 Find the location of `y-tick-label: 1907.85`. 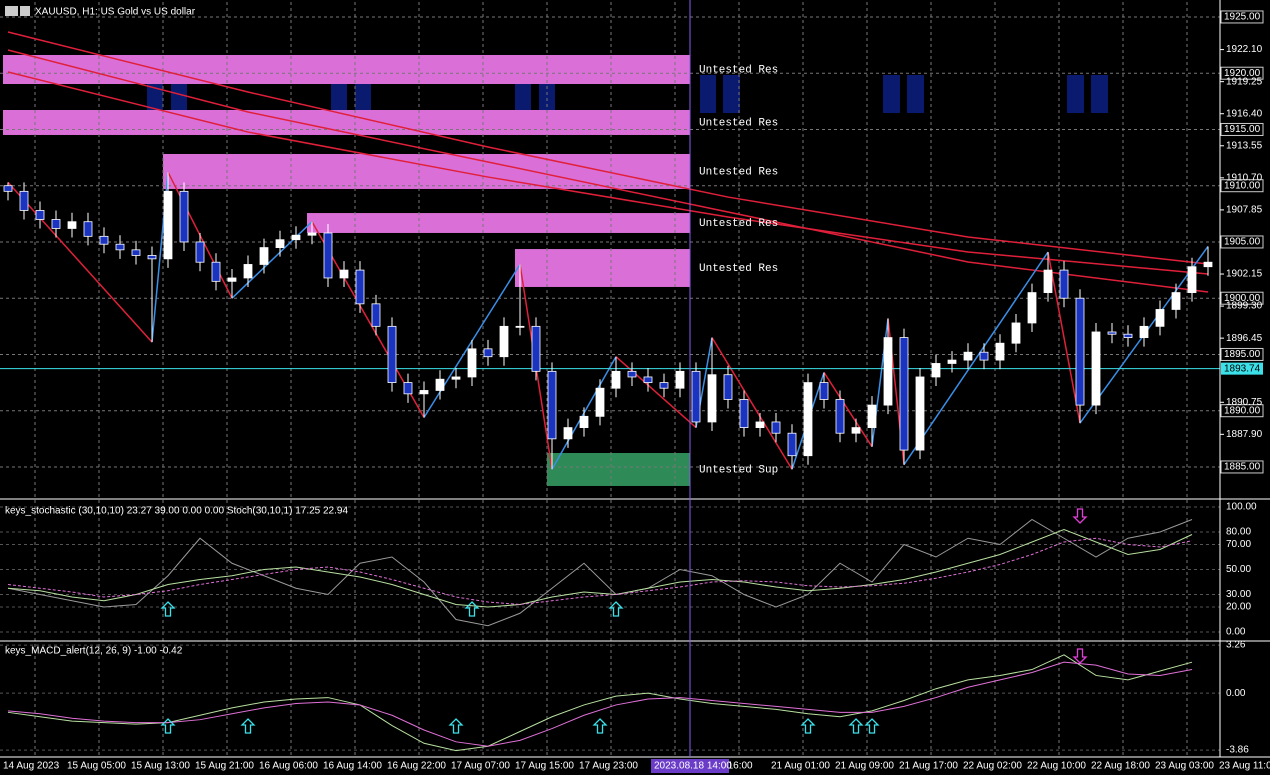

y-tick-label: 1907.85 is located at coordinates (1244, 210).